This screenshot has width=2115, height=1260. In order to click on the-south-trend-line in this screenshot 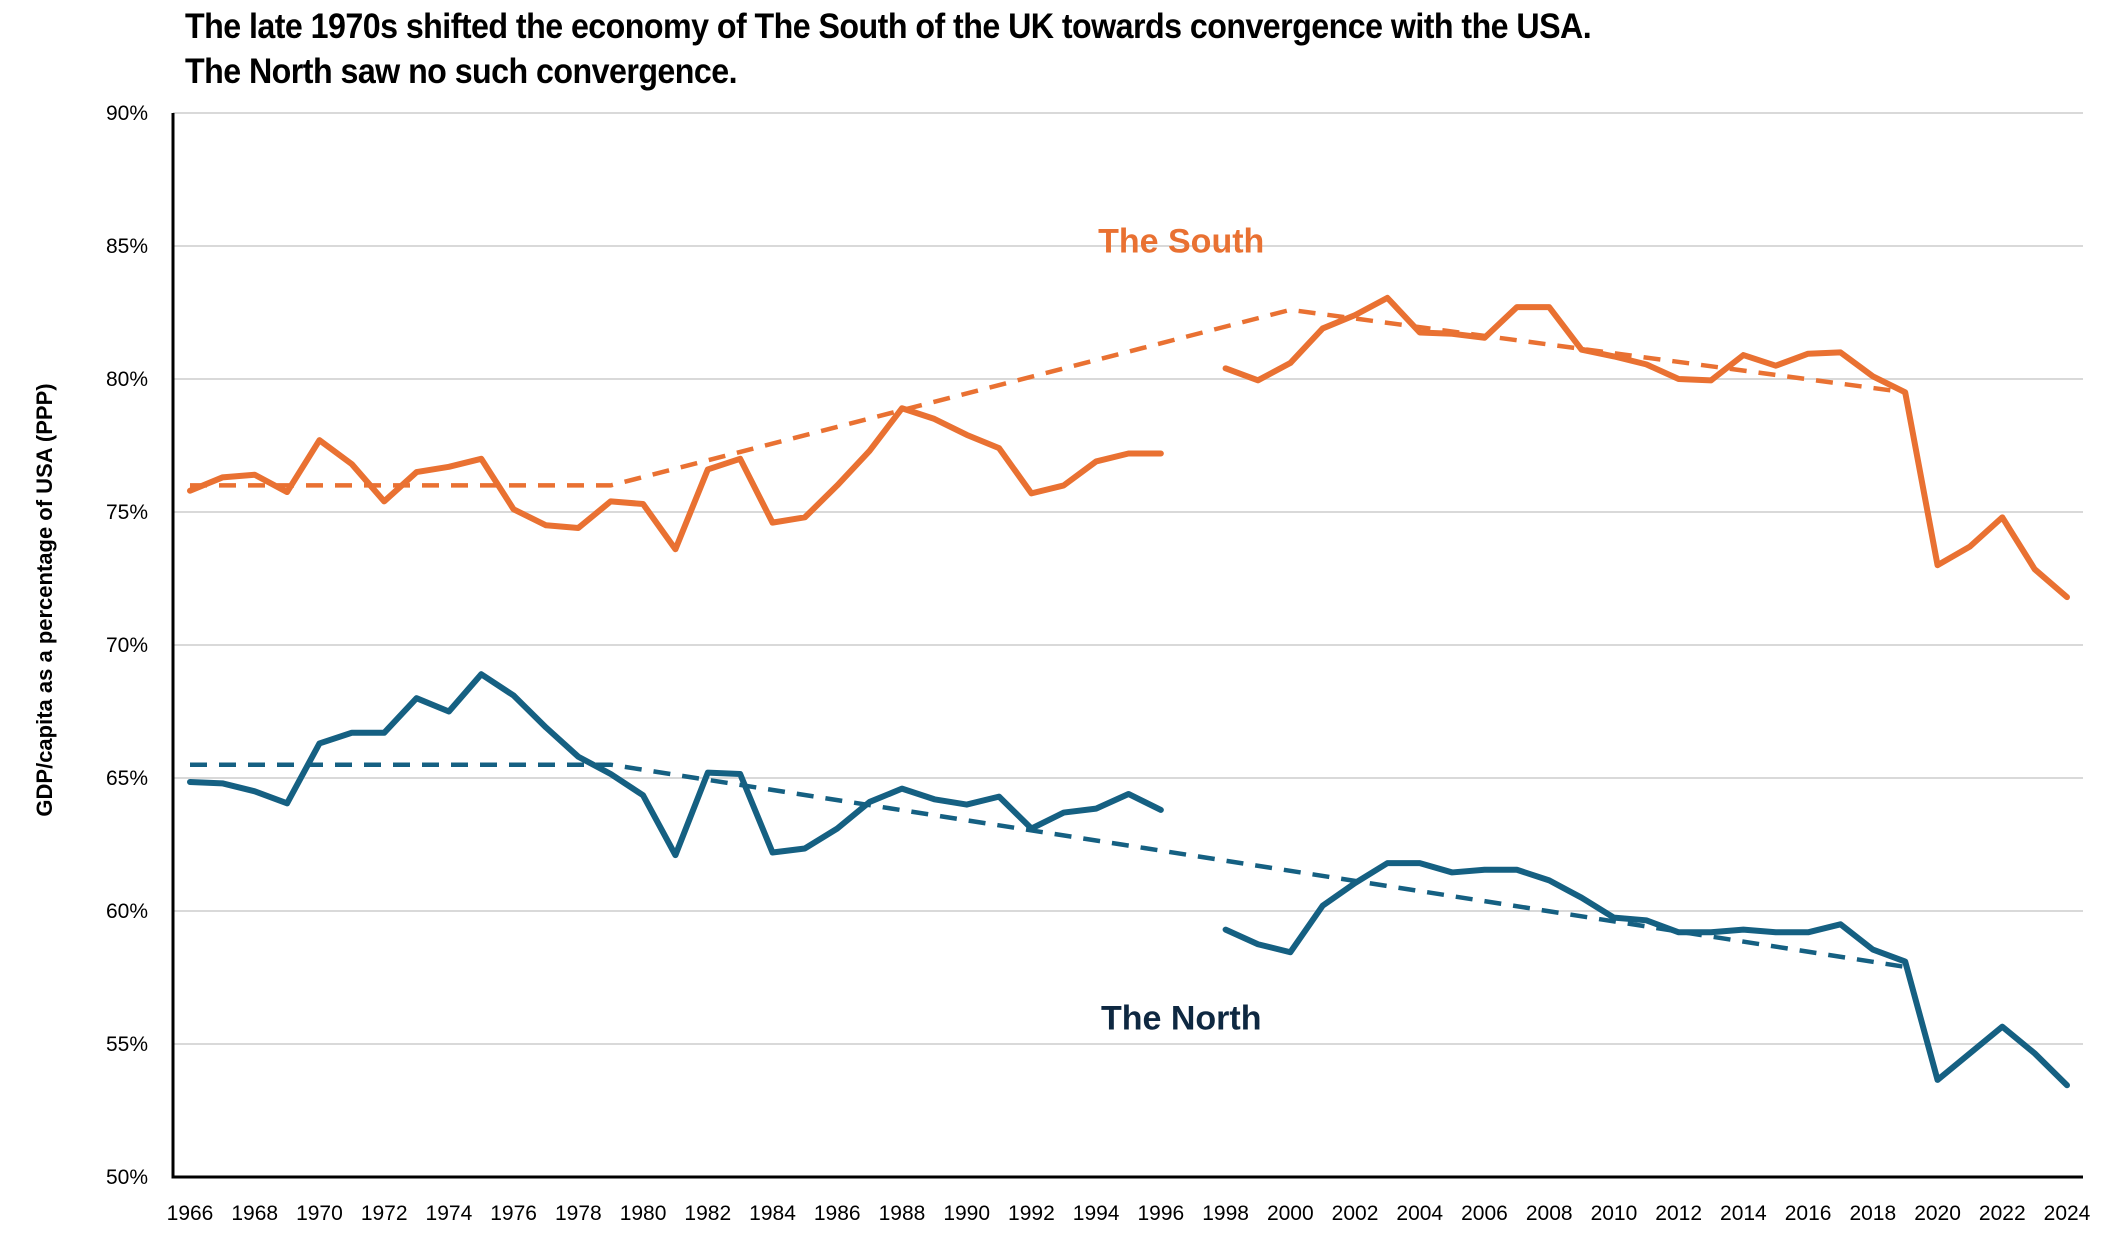, I will do `click(1048, 397)`.